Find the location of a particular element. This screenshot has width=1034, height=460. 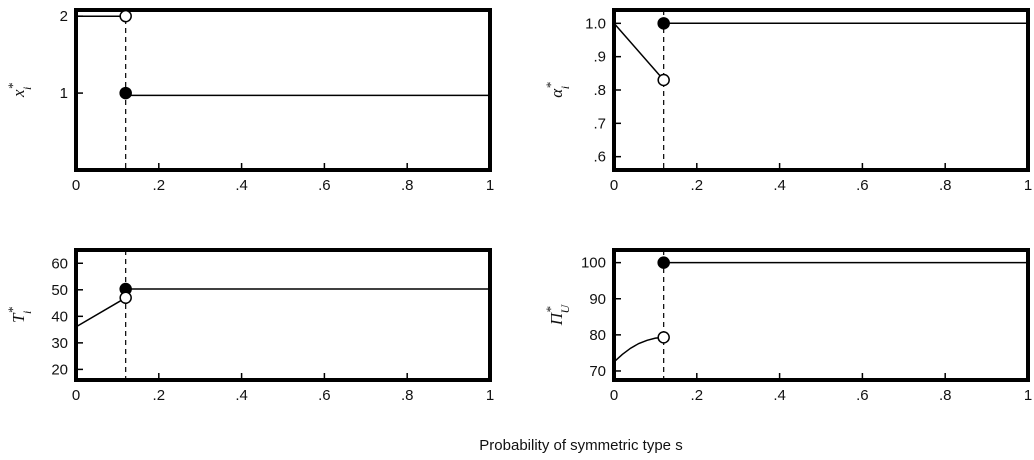

panel-x-y-tick-label: 2 is located at coordinates (64, 16).